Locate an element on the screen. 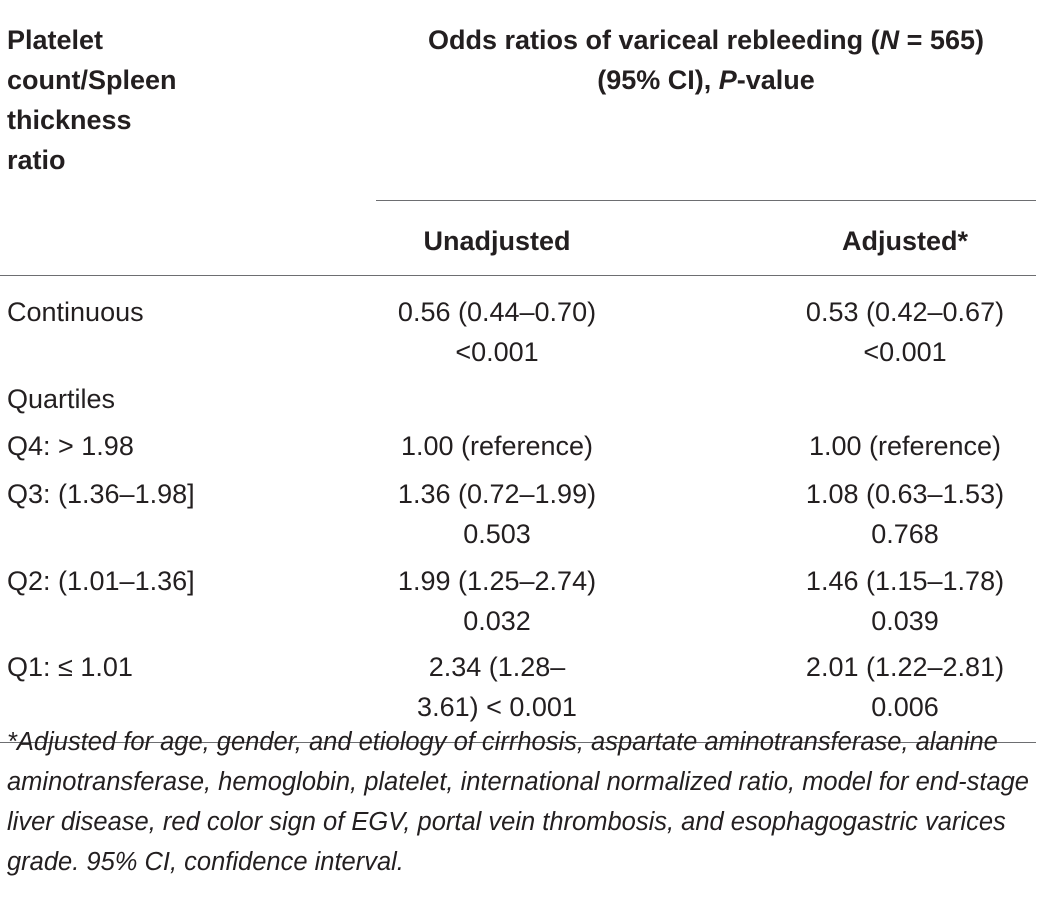 The height and width of the screenshot is (903, 1041). col-header-unadjusted: Unadjusted is located at coordinates (497, 241).